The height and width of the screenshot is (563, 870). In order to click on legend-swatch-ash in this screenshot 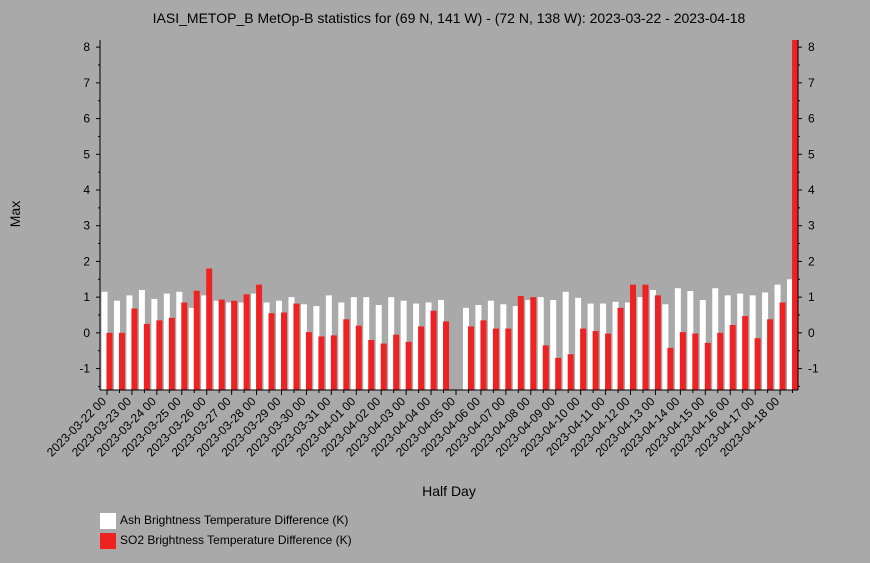, I will do `click(108, 521)`.